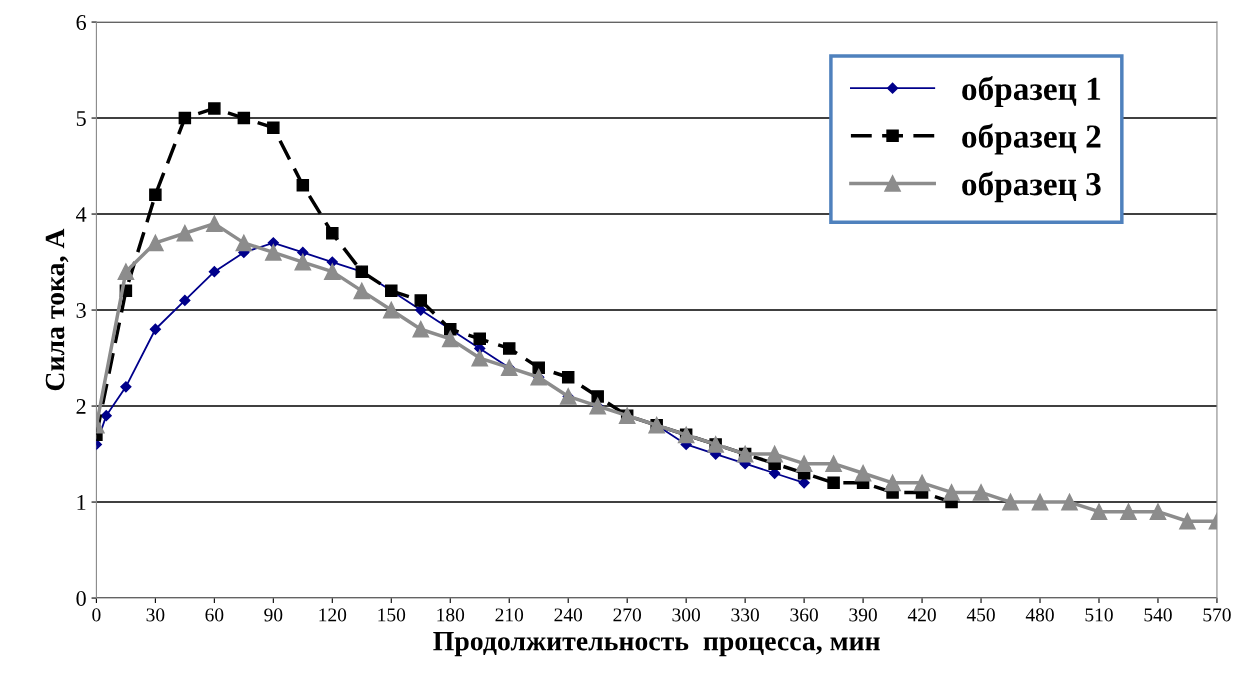 This screenshot has height=689, width=1252. Describe the element at coordinates (81, 22) in the screenshot. I see `y-tick-label: 6` at that location.